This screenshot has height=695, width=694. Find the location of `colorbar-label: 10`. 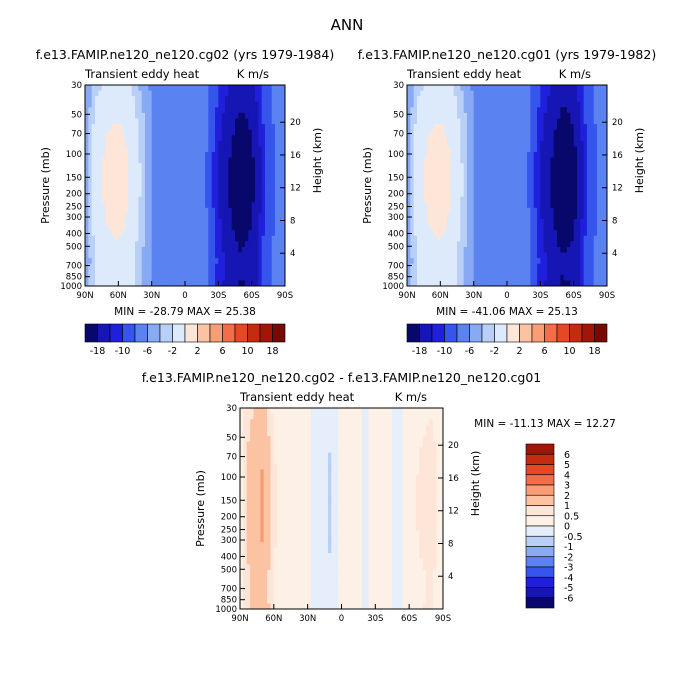

colorbar-label: 10 is located at coordinates (569, 351).